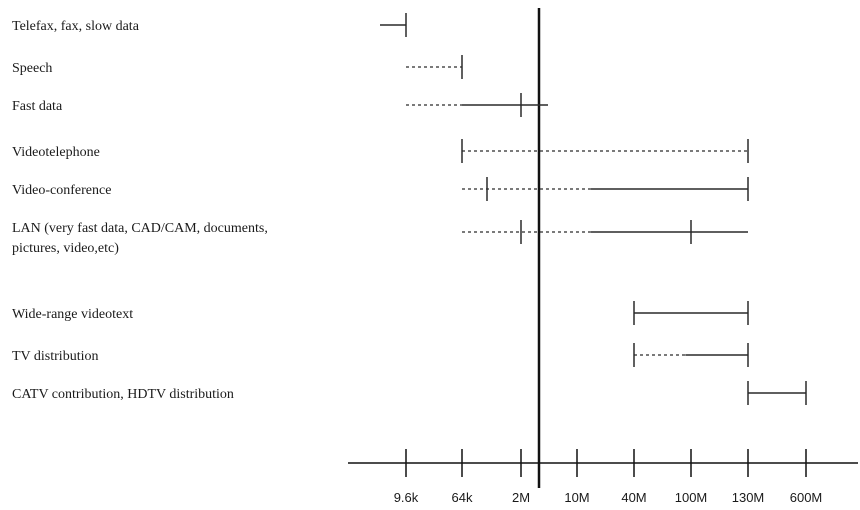  I want to click on service-label: Telefax, fax, slow data, so click(76, 26).